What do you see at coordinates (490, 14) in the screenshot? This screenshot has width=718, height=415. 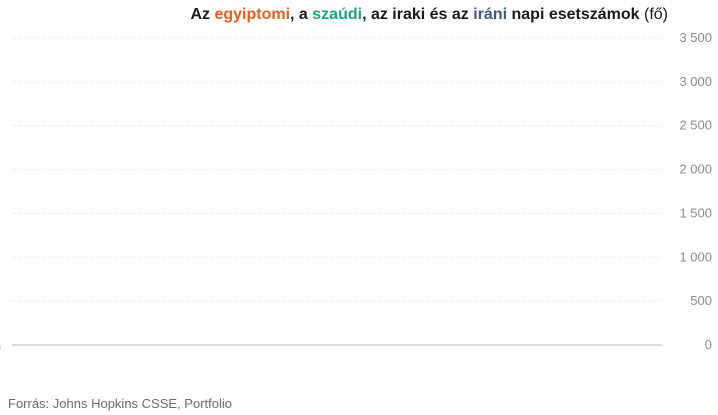 I see `title-iran: iráni` at bounding box center [490, 14].